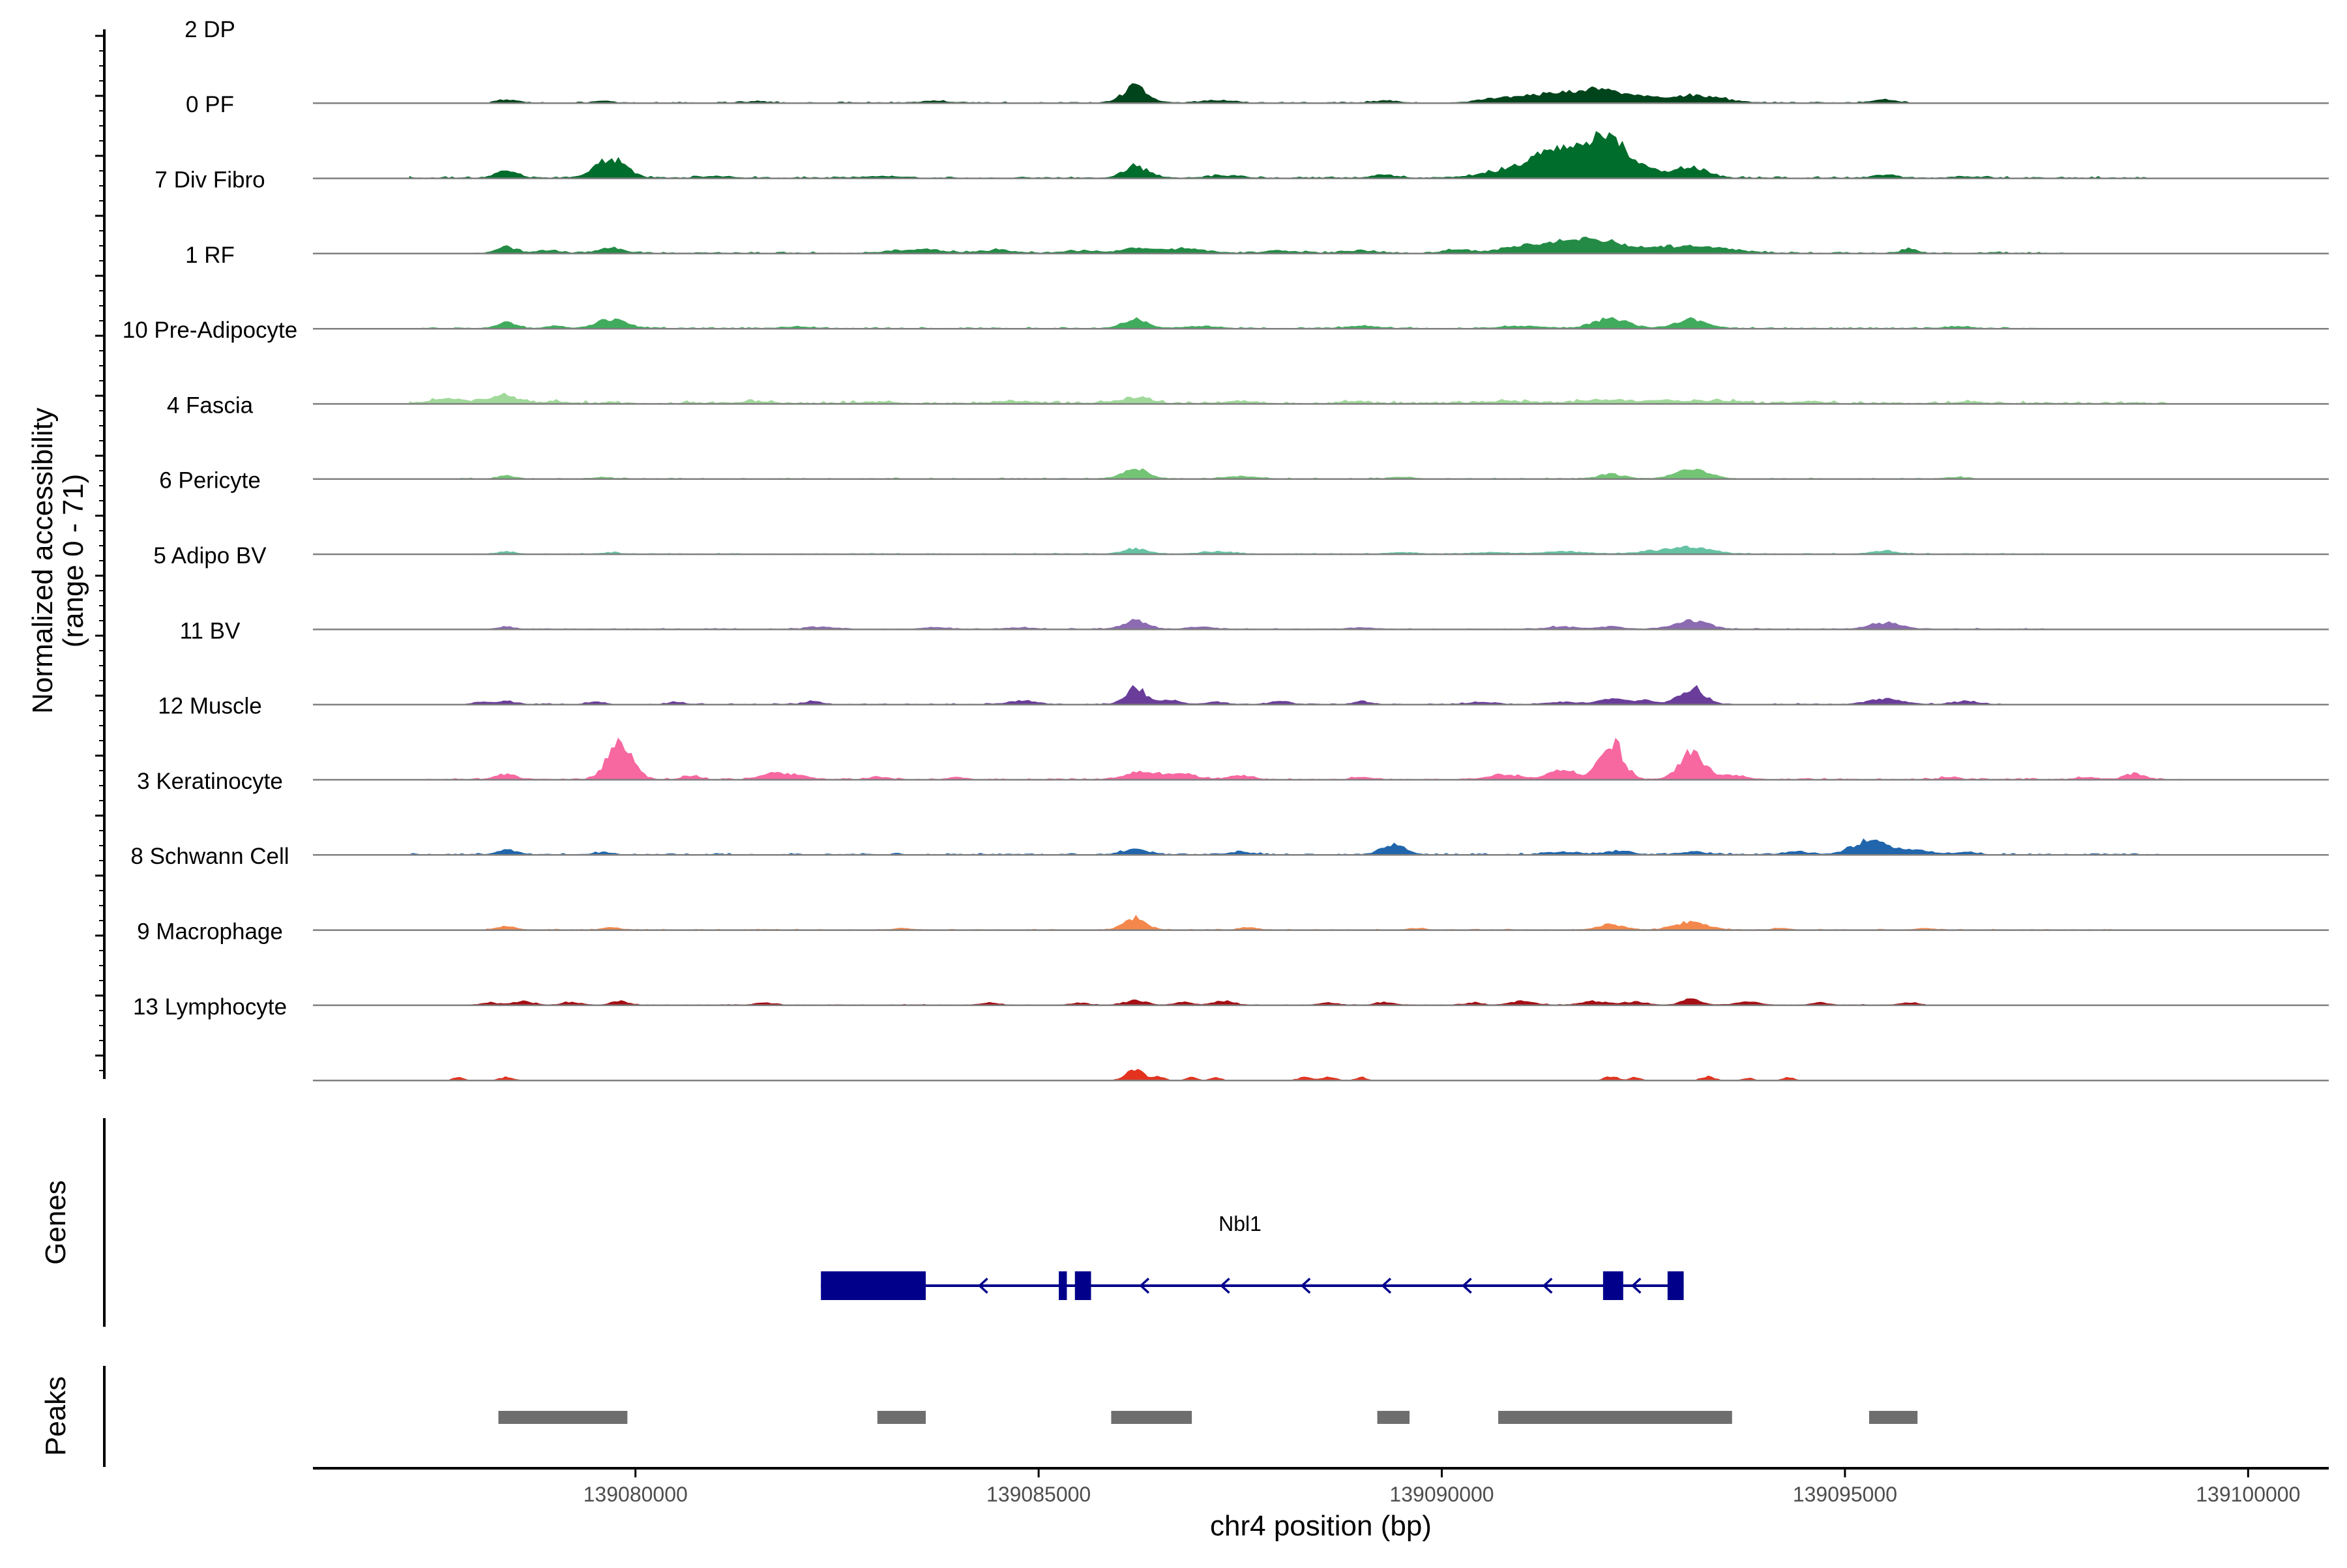  I want to click on track-2-dp: 2 DP, so click(1257, 61).